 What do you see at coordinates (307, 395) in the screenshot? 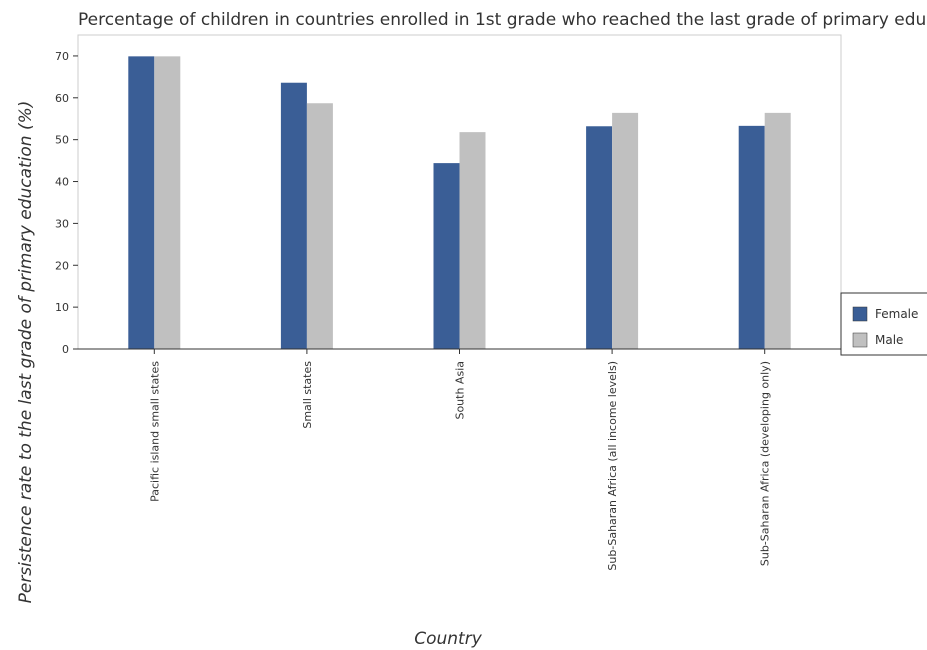
I see `x-tick-label: Small states` at bounding box center [307, 395].